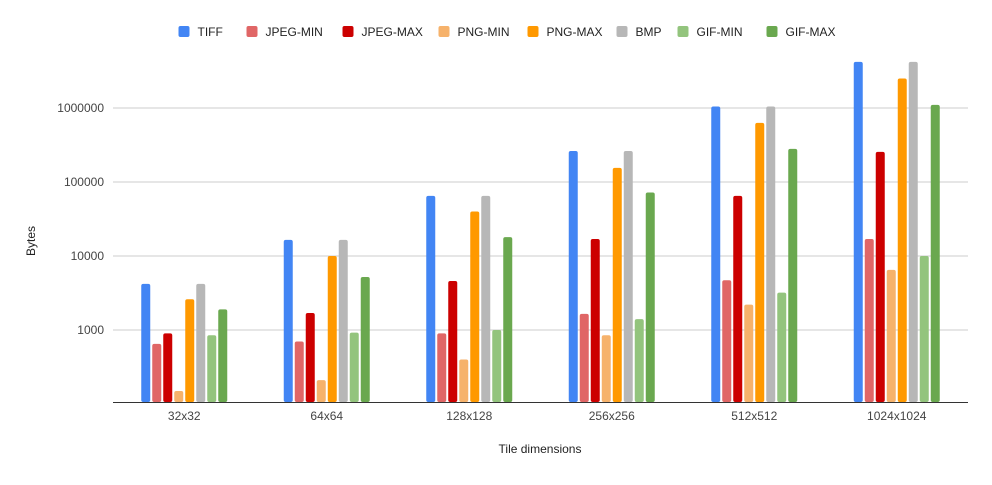 This screenshot has width=992, height=485. I want to click on y-tick-label: 10000, so click(88, 256).